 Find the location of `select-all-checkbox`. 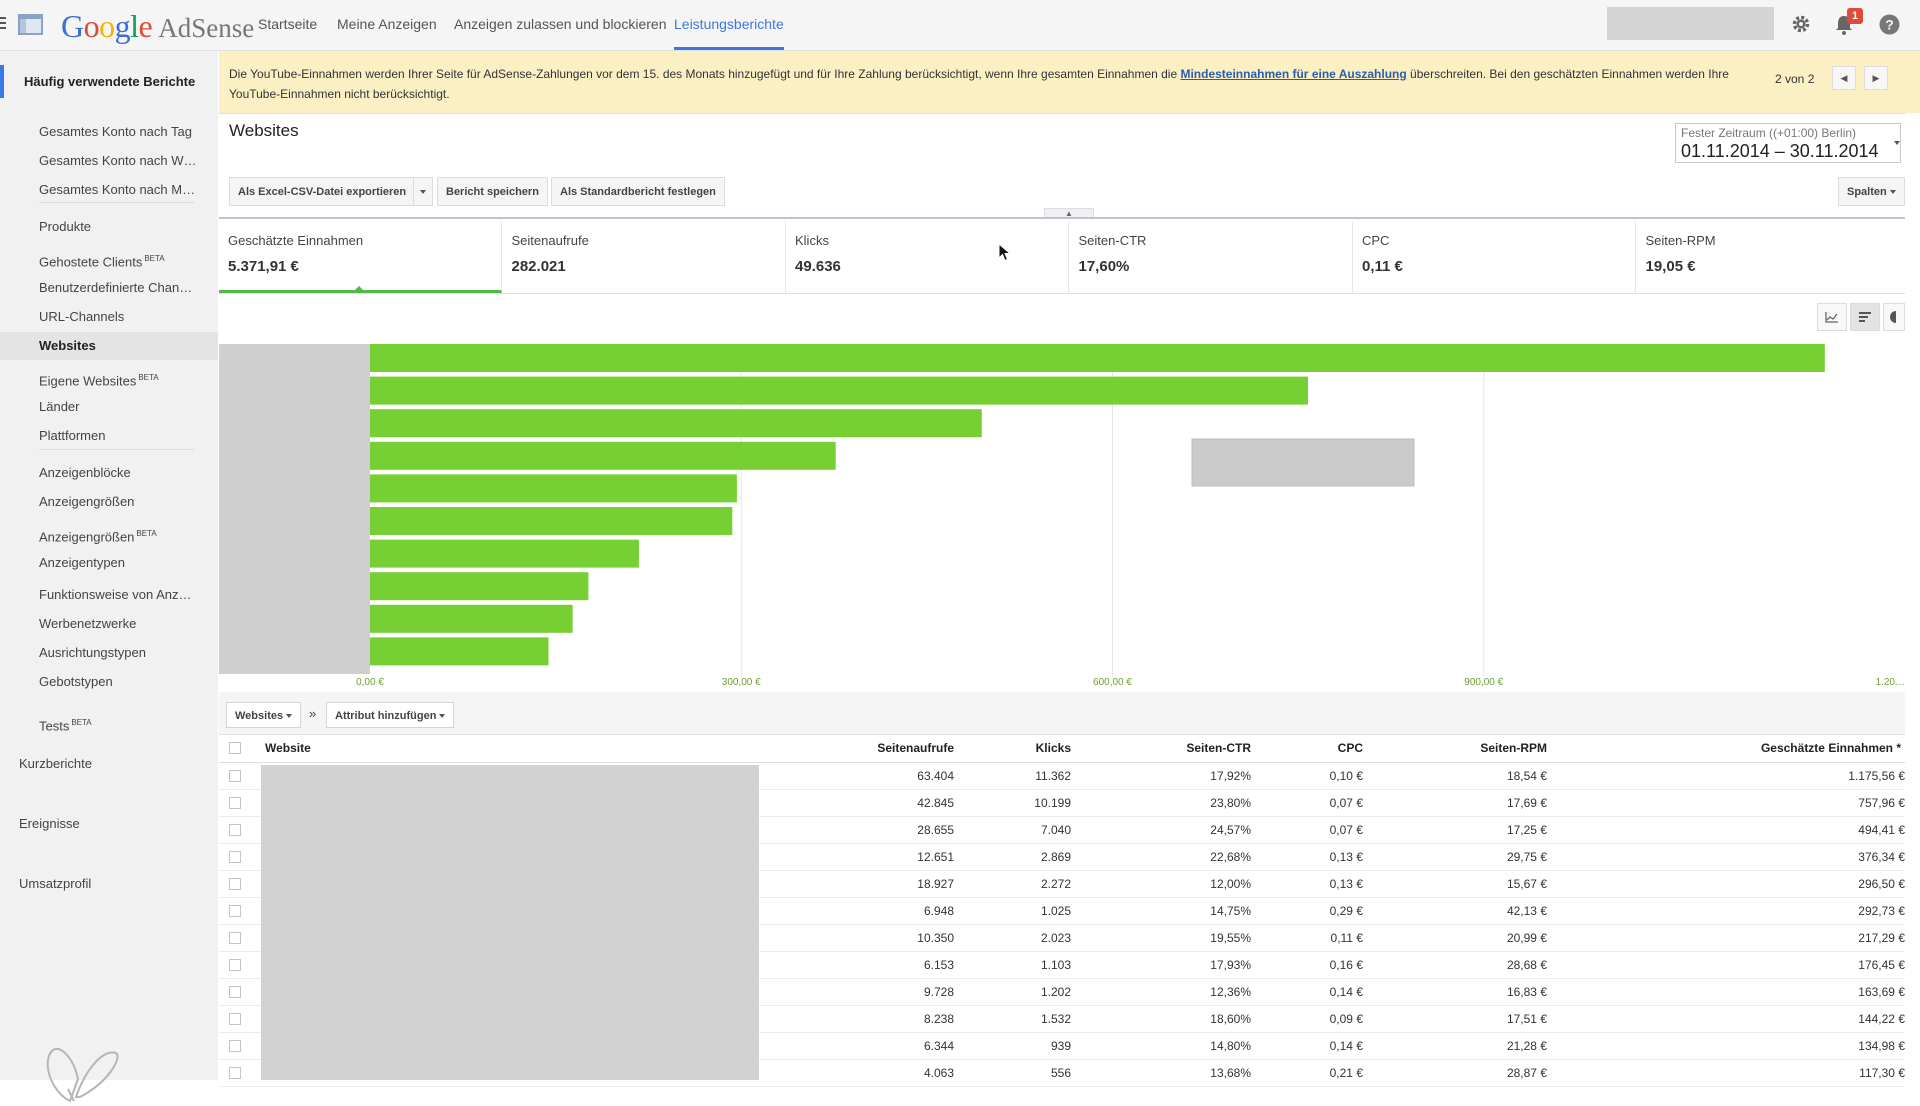

select-all-checkbox is located at coordinates (235, 748).